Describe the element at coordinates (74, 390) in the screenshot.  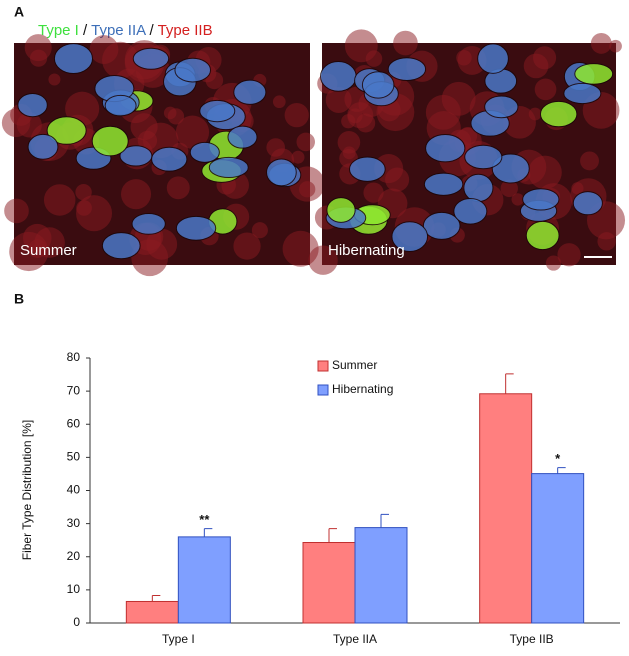
I see `y-tick-label: 70` at that location.